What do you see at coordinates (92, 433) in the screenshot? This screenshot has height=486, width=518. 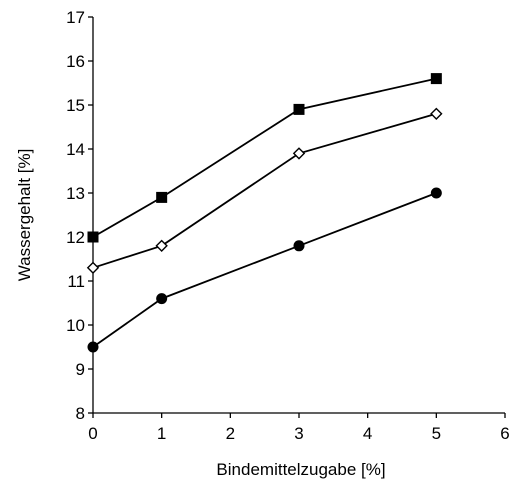 I see `x-tick-label: 0` at bounding box center [92, 433].